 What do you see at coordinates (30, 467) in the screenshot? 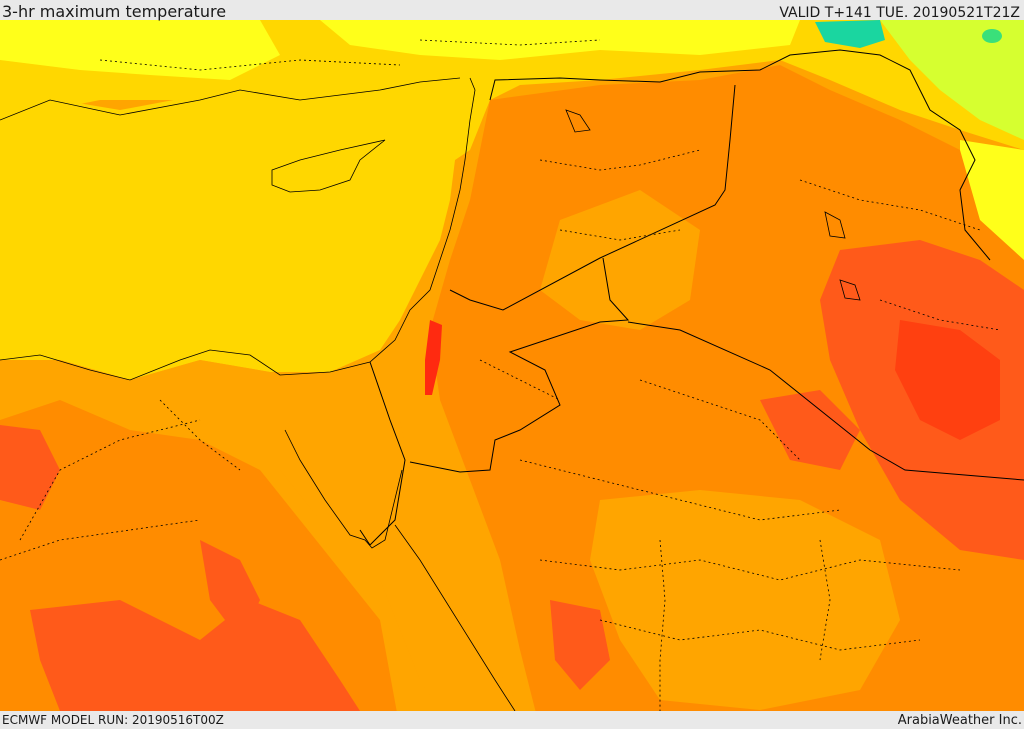
I see `region-egypt-veryhot` at bounding box center [30, 467].